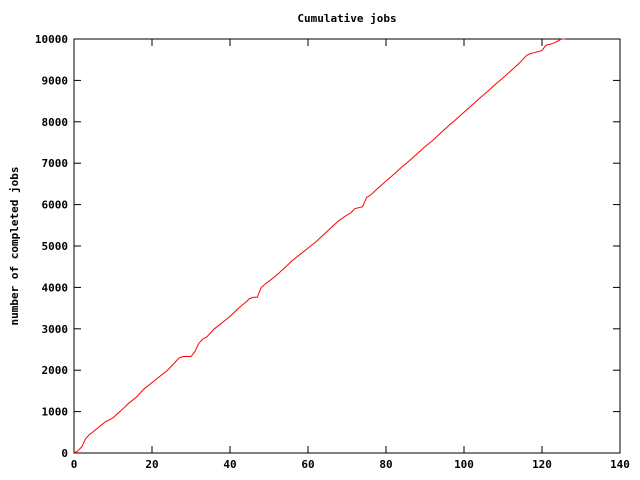 Image resolution: width=640 pixels, height=480 pixels. What do you see at coordinates (55, 122) in the screenshot?
I see `y-tick-label-8: 8000` at bounding box center [55, 122].